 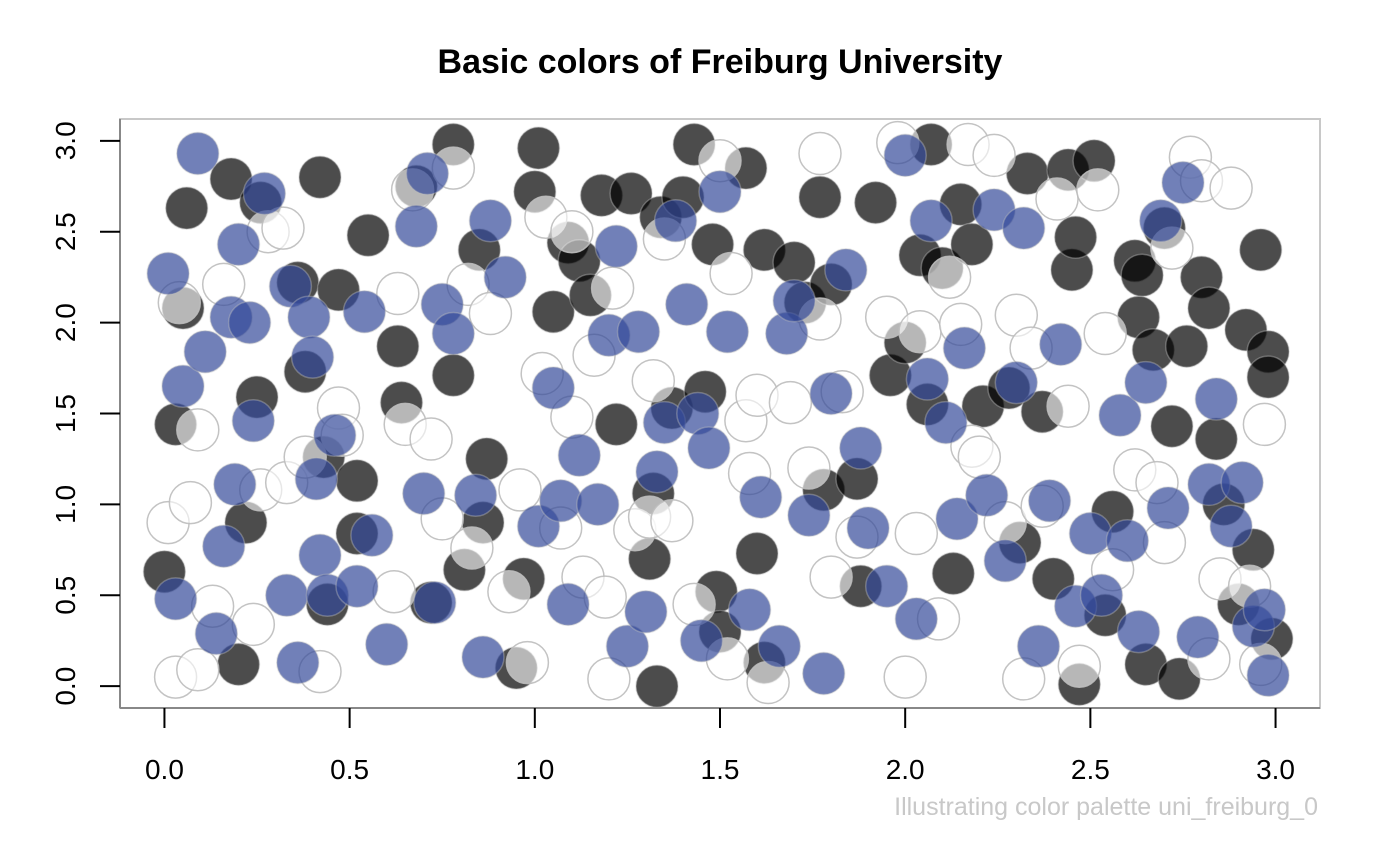 I want to click on y-tick-label: 2.0, so click(x=65, y=322).